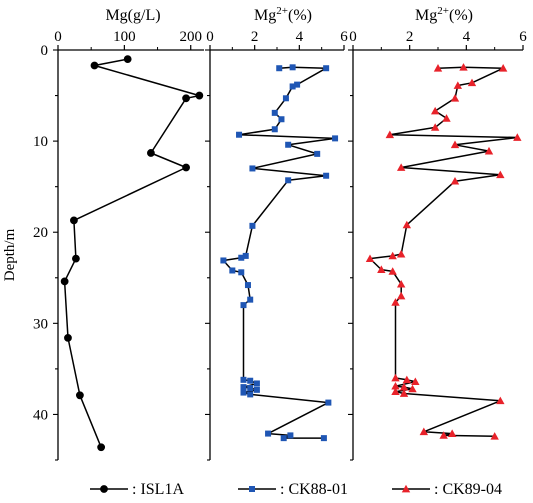 The image size is (533, 503). What do you see at coordinates (10, 254) in the screenshot?
I see `y-axis-label: Depth/m` at bounding box center [10, 254].